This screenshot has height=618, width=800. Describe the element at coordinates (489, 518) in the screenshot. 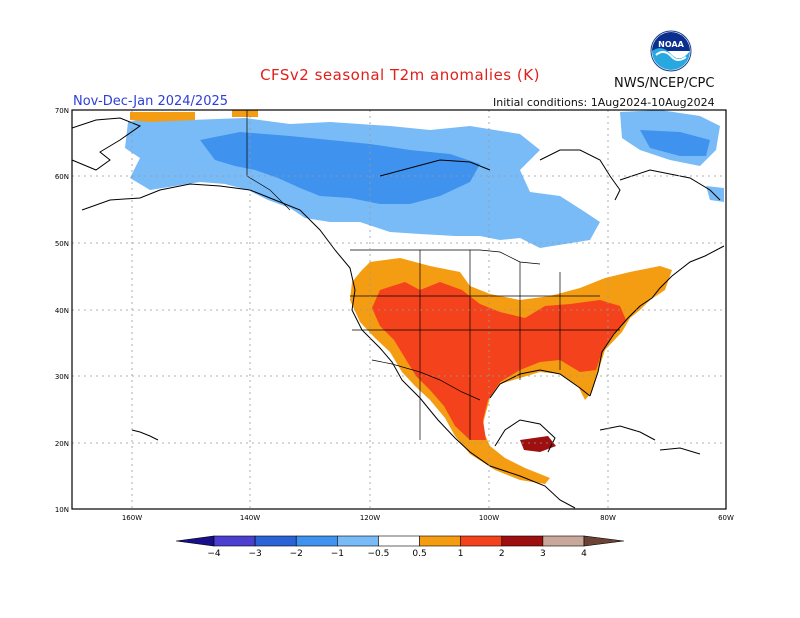

I see `lon-label: 100W` at that location.